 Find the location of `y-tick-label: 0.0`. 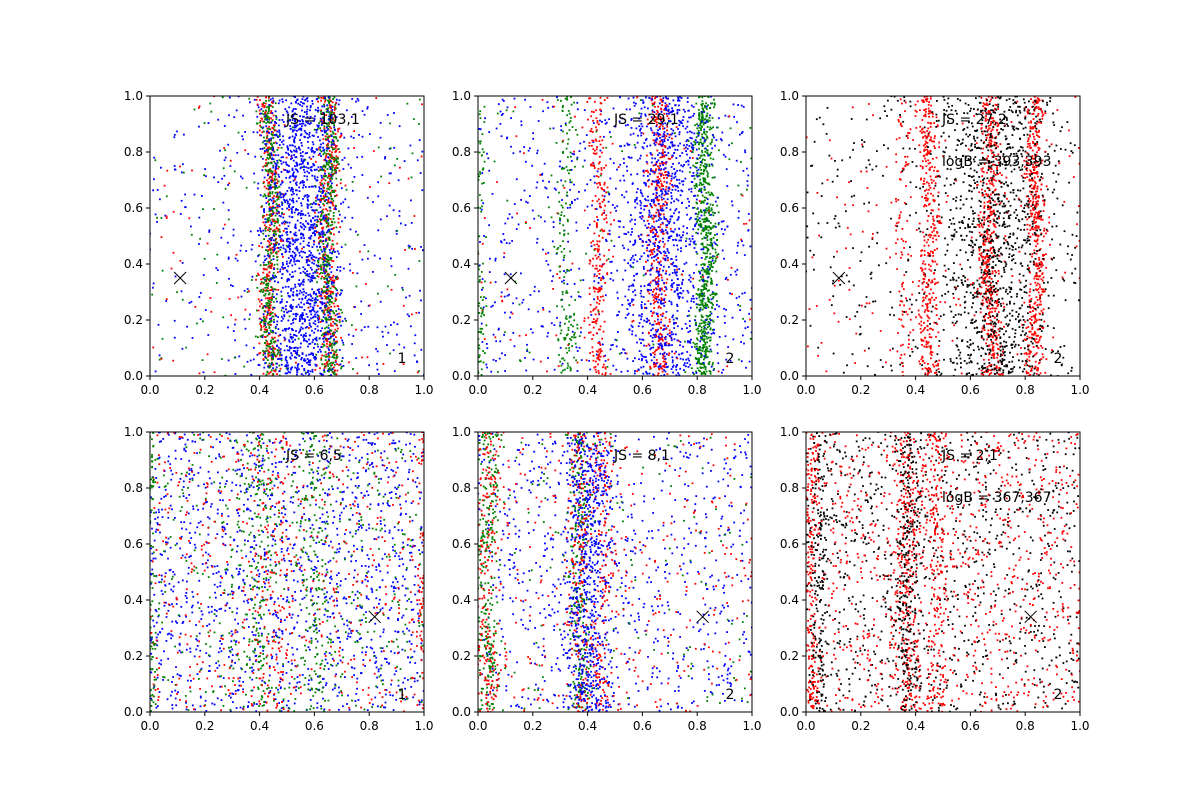

y-tick-label: 0.0 is located at coordinates (133, 376).